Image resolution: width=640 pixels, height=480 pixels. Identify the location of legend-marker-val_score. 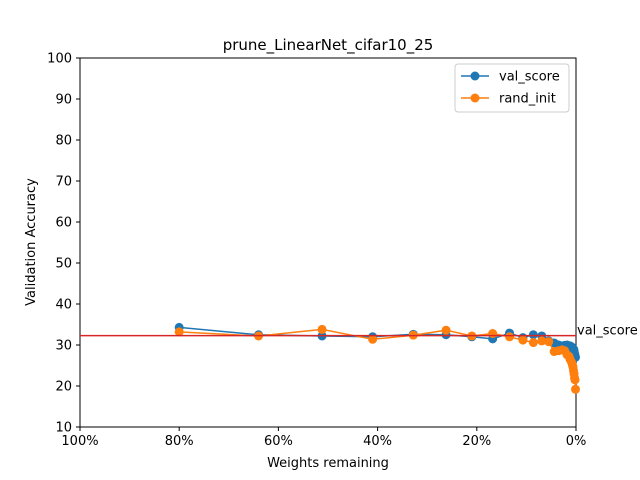
(475, 76).